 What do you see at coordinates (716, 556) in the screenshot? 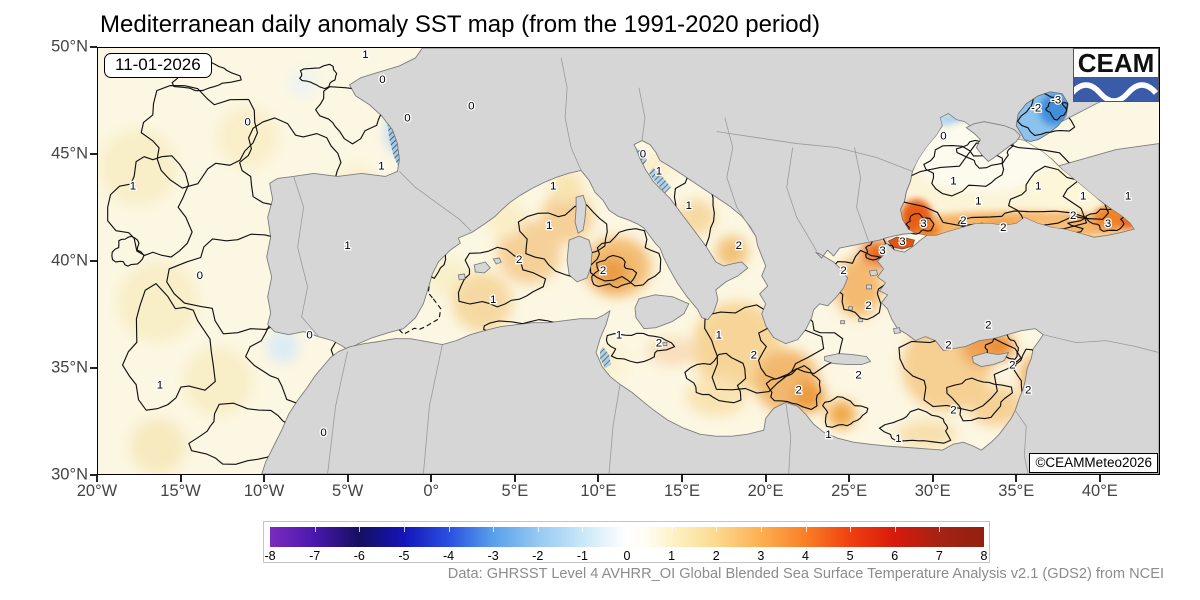
I see `colorbar-tick-label: 2` at bounding box center [716, 556].